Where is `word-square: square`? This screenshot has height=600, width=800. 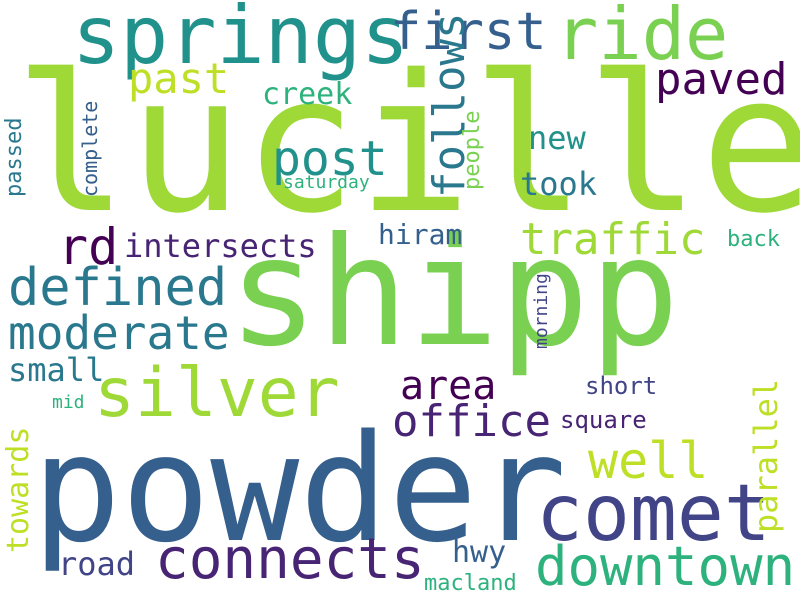
word-square: square is located at coordinates (603, 420).